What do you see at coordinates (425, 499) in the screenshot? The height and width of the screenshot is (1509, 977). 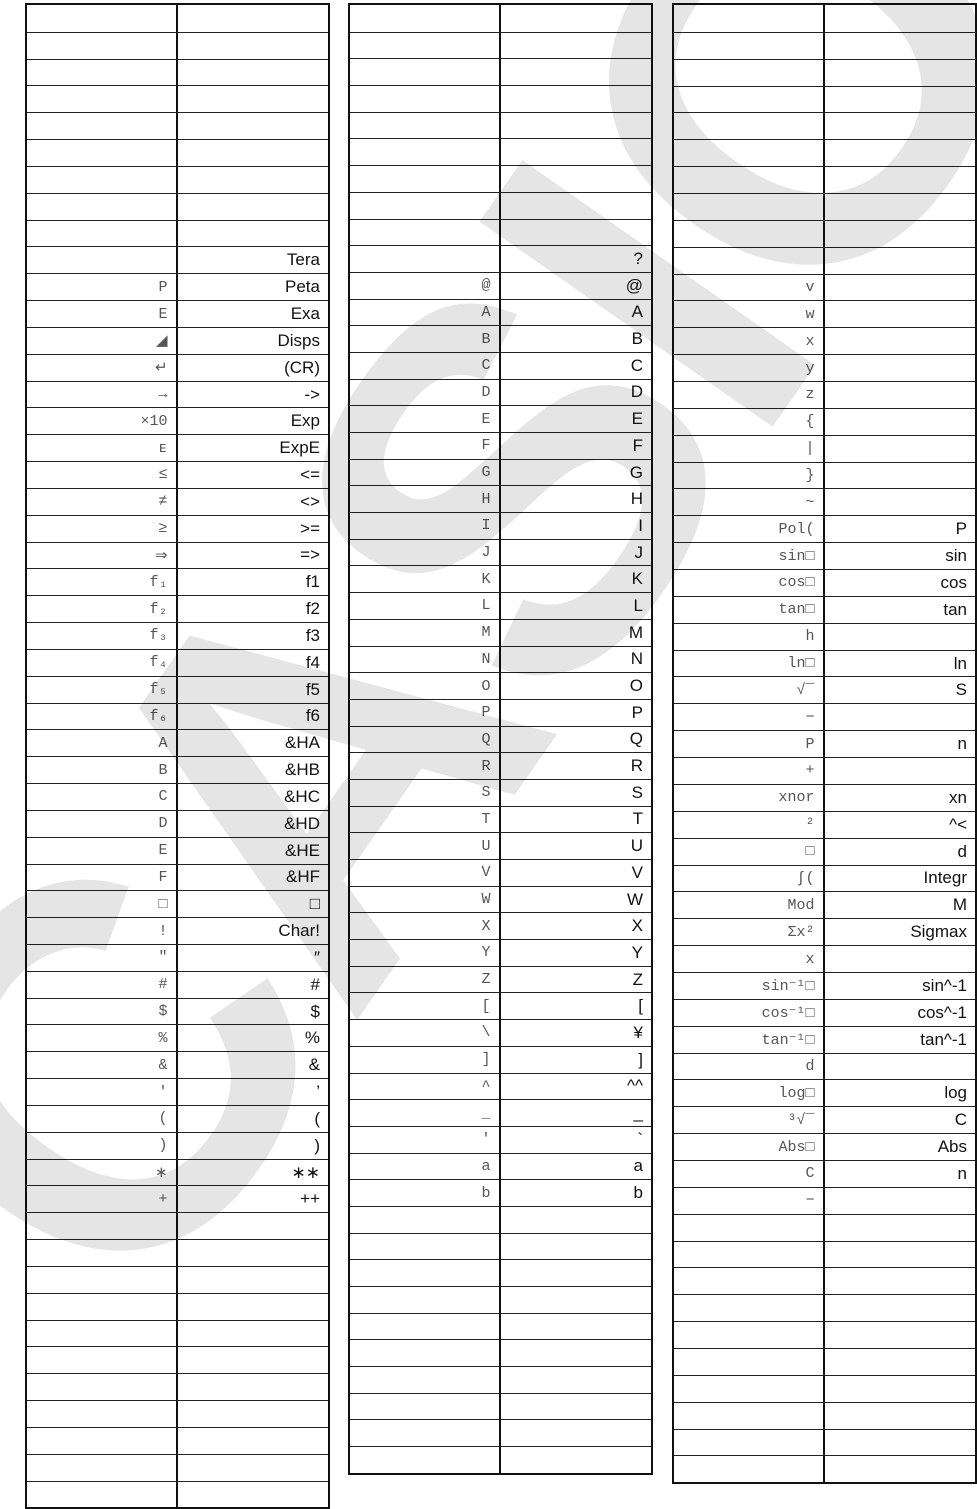 I see `character-cell: H` at bounding box center [425, 499].